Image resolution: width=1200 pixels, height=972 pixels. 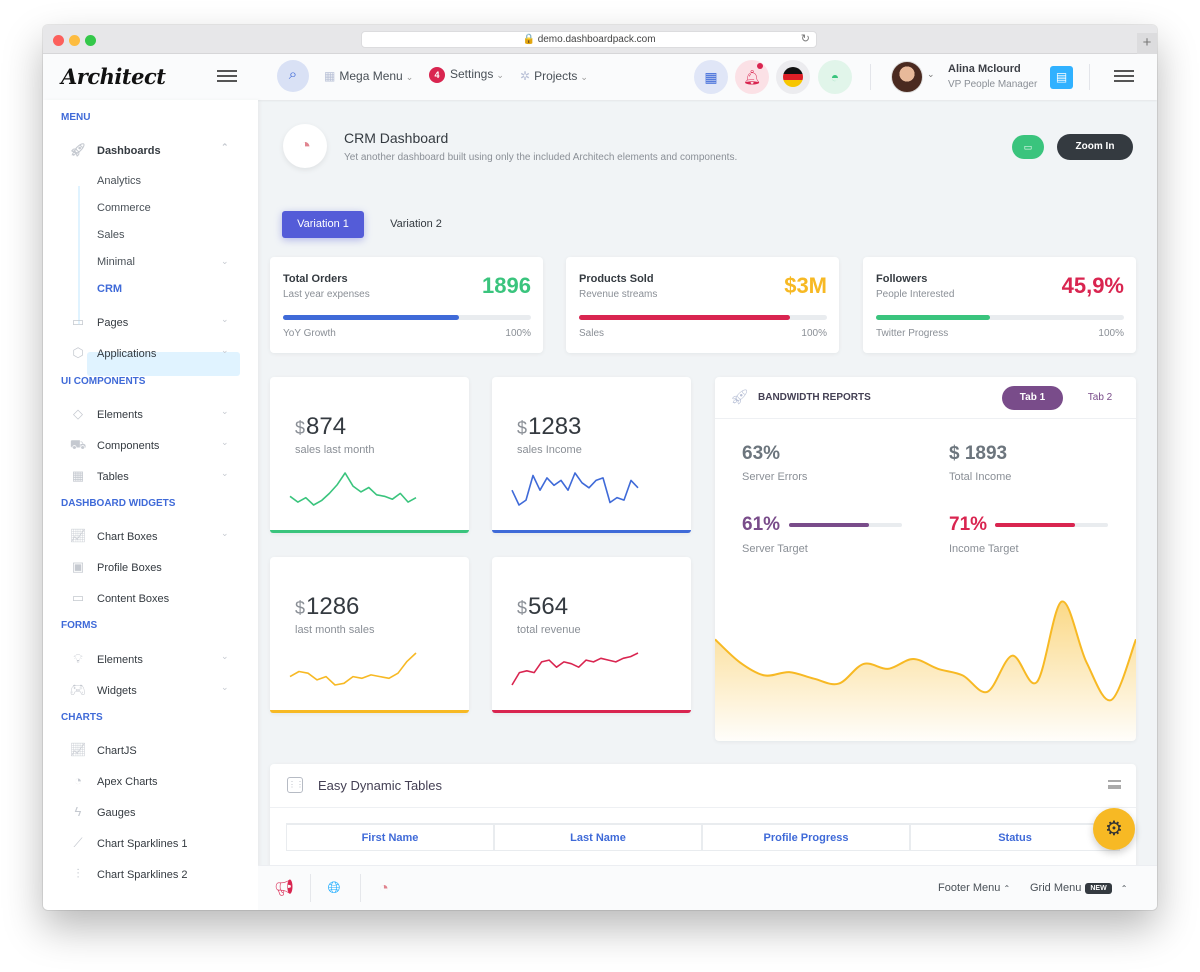 What do you see at coordinates (124, 208) in the screenshot?
I see `sidebar-subitem-commerce: Commerce` at bounding box center [124, 208].